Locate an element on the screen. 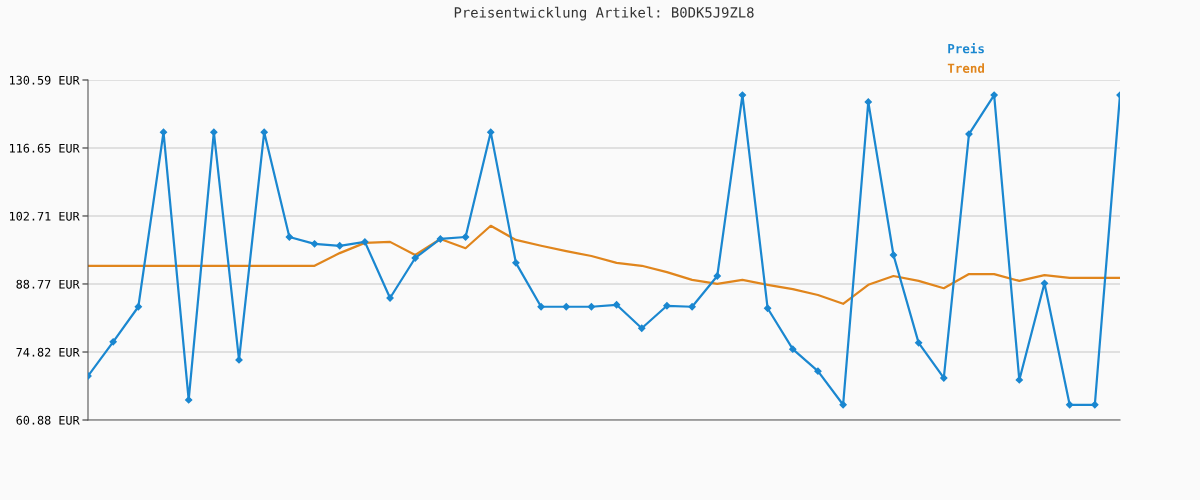 Image resolution: width=1200 pixels, height=500 pixels. y-tick-label: 74.82 EUR is located at coordinates (48, 352).